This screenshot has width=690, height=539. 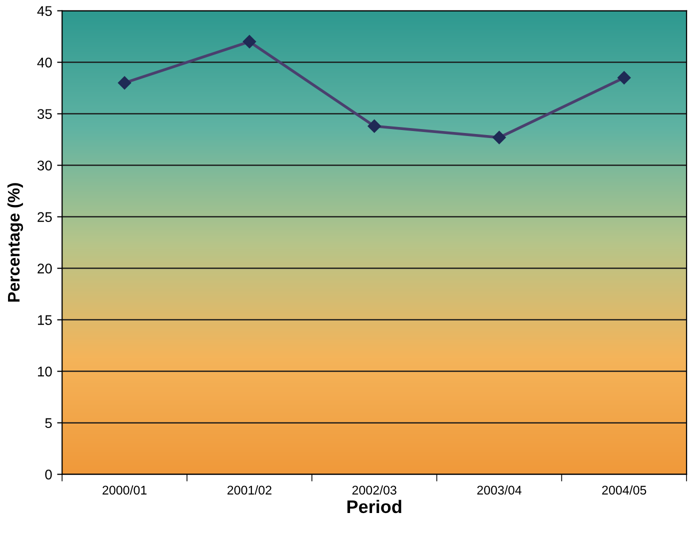 I want to click on y-tick-label: 35, so click(x=44, y=114).